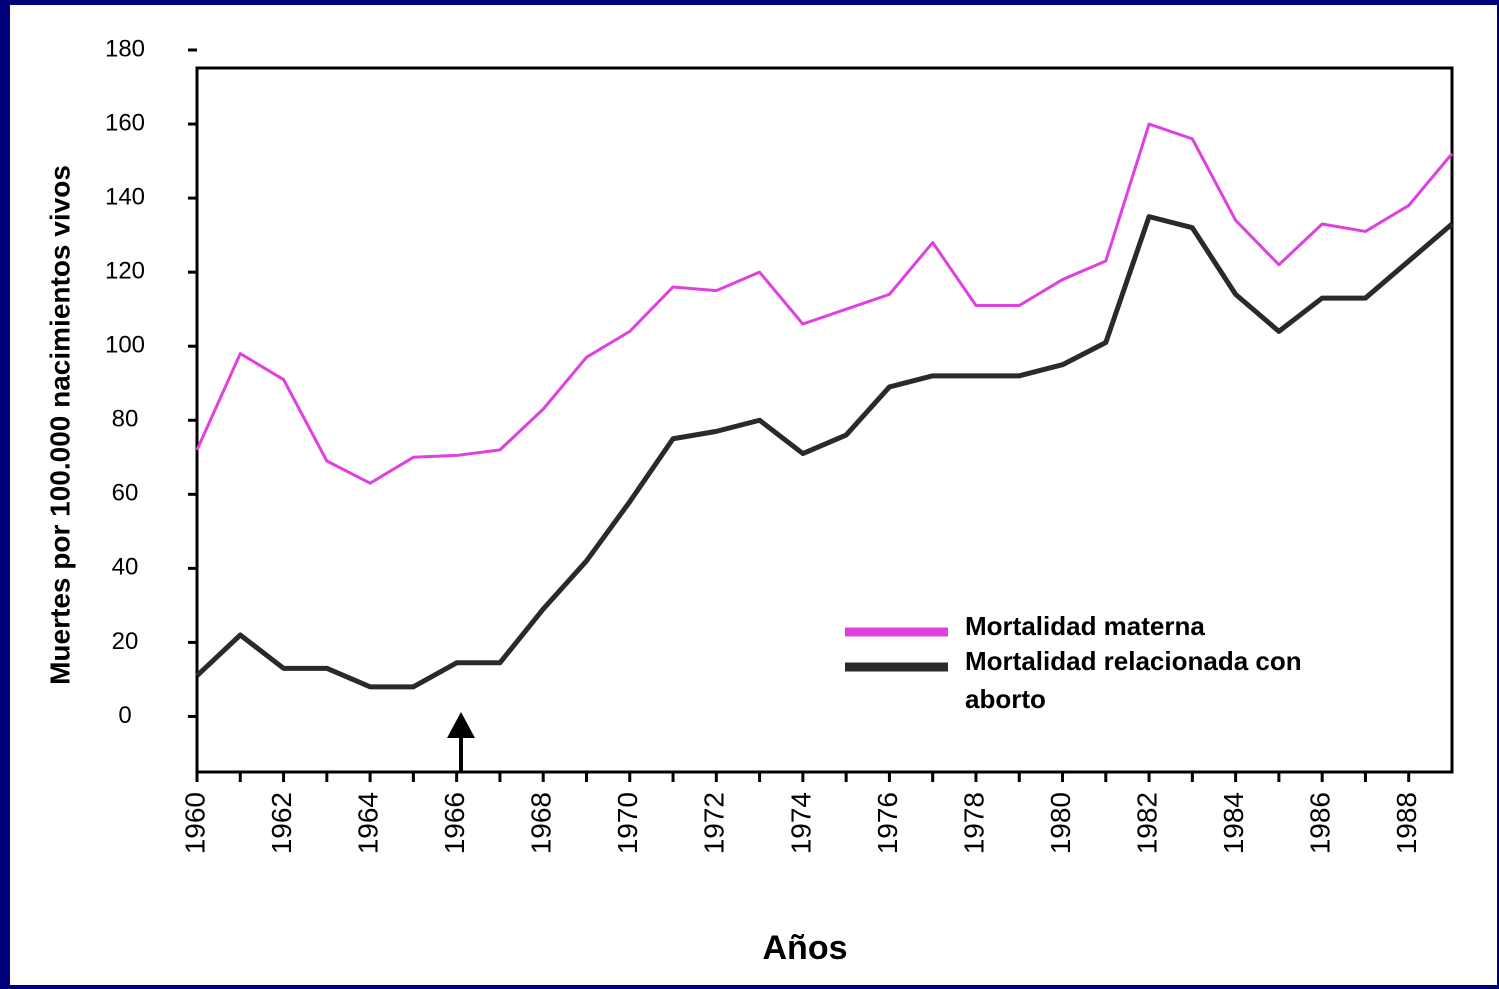 This screenshot has height=989, width=1499. I want to click on x-tick-label: 1970, so click(627, 823).